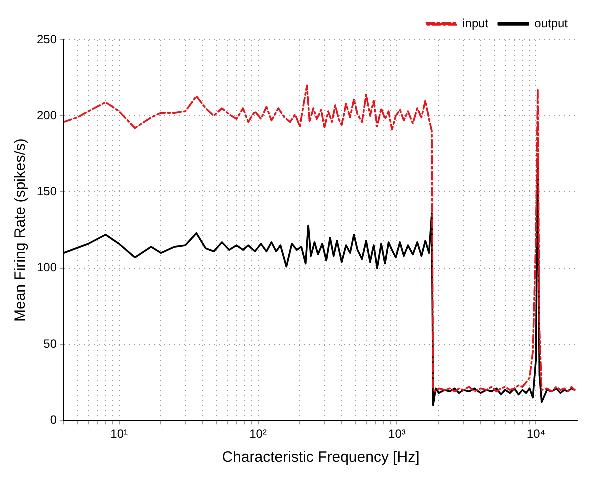 The width and height of the screenshot is (592, 479). What do you see at coordinates (476, 23) in the screenshot?
I see `legend-label: input` at bounding box center [476, 23].